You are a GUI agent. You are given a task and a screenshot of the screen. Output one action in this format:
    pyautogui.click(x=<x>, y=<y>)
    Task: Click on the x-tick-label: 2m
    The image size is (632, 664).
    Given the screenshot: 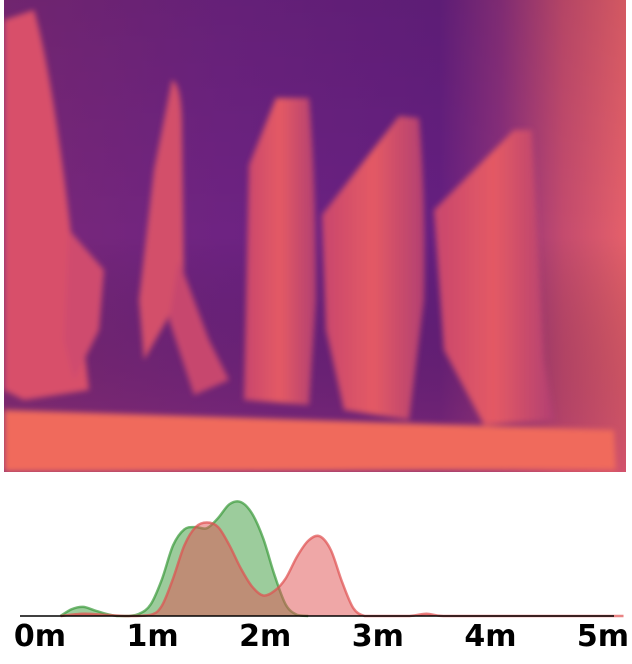 What is the action you would take?
    pyautogui.click(x=265, y=636)
    